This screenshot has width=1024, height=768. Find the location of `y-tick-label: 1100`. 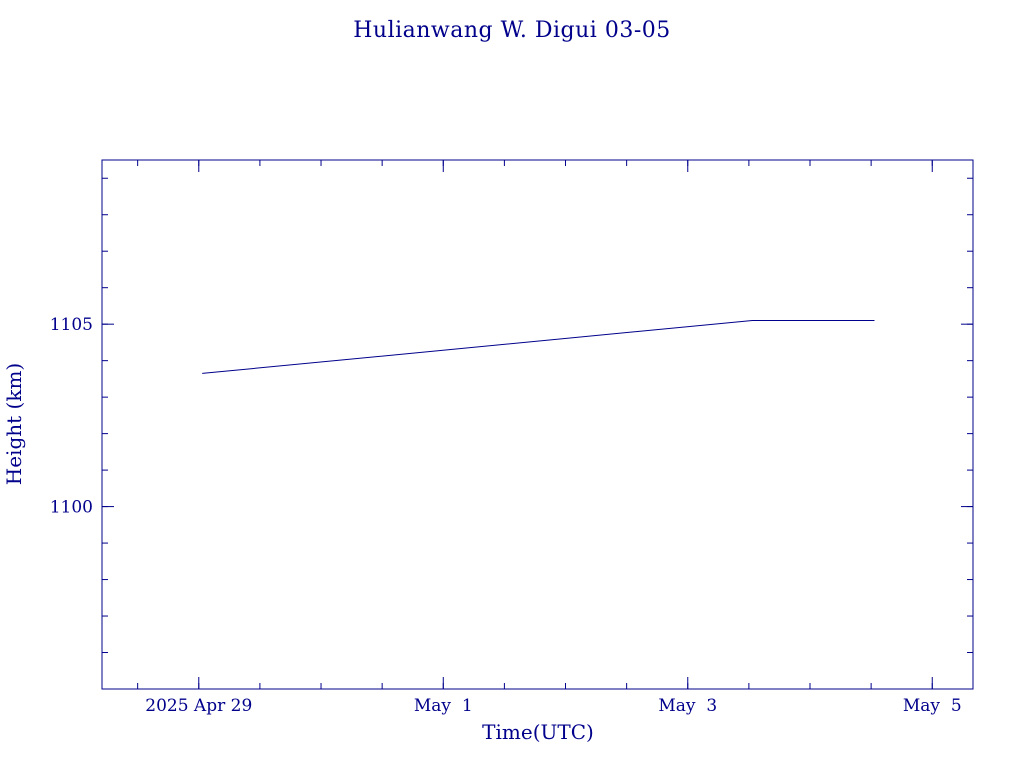

y-tick-label: 1100 is located at coordinates (71, 508).